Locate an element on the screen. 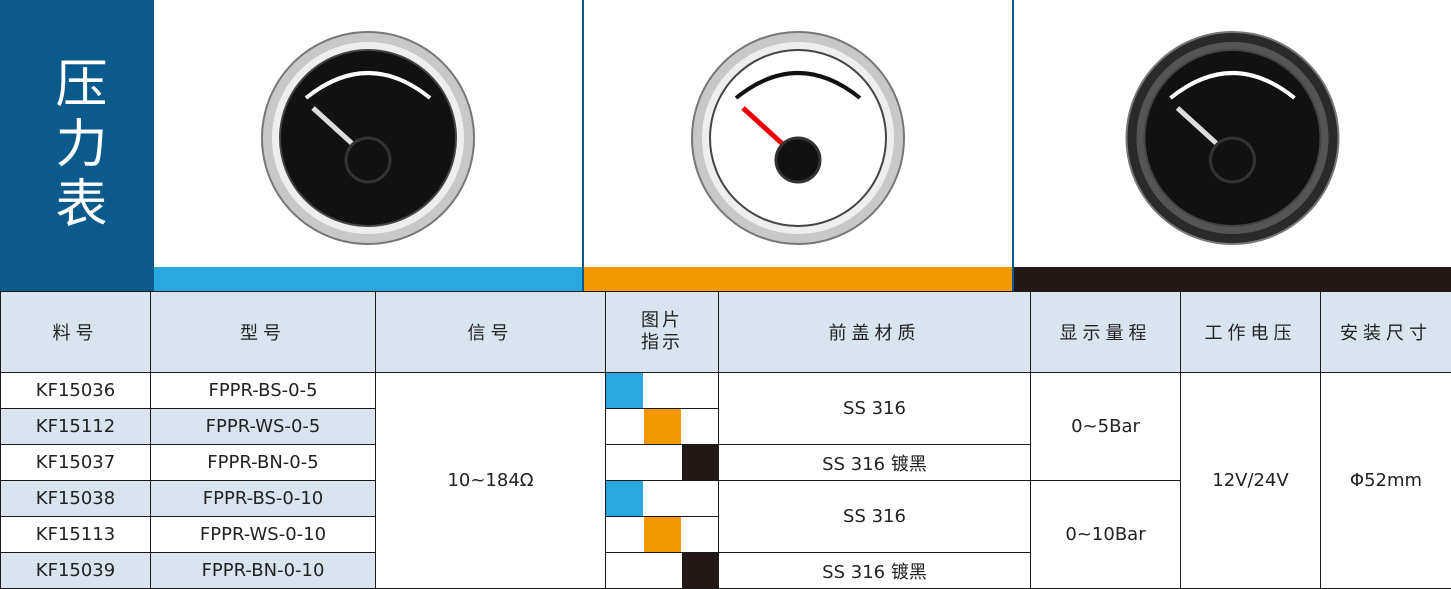  col-header: 型号 is located at coordinates (263, 332).